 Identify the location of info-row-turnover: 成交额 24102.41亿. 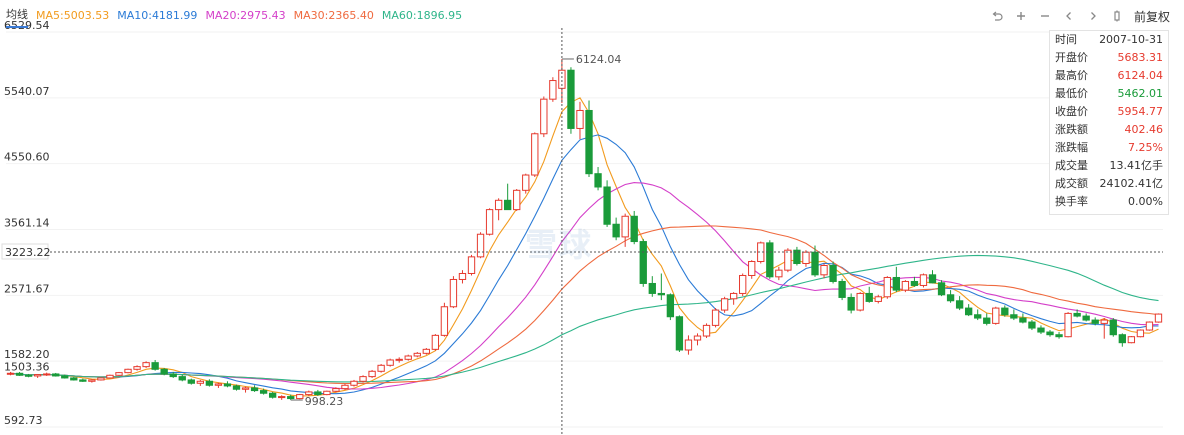
(1109, 184).